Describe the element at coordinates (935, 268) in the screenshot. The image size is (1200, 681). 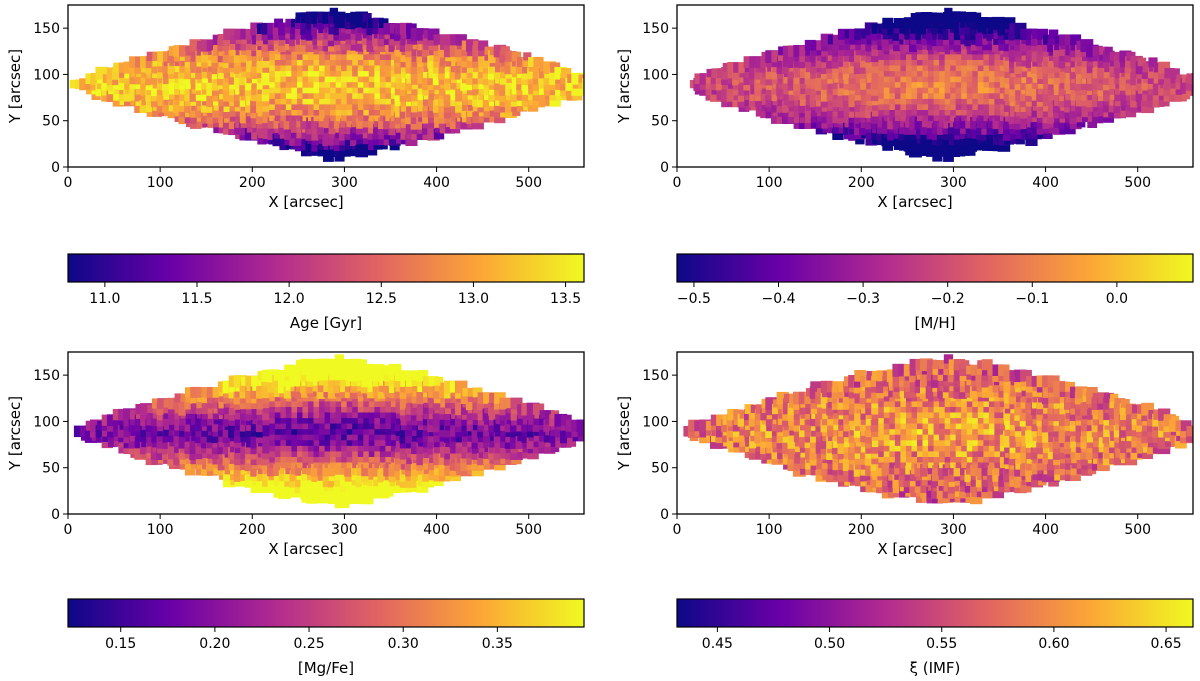
I see `colorbar-gradient` at that location.